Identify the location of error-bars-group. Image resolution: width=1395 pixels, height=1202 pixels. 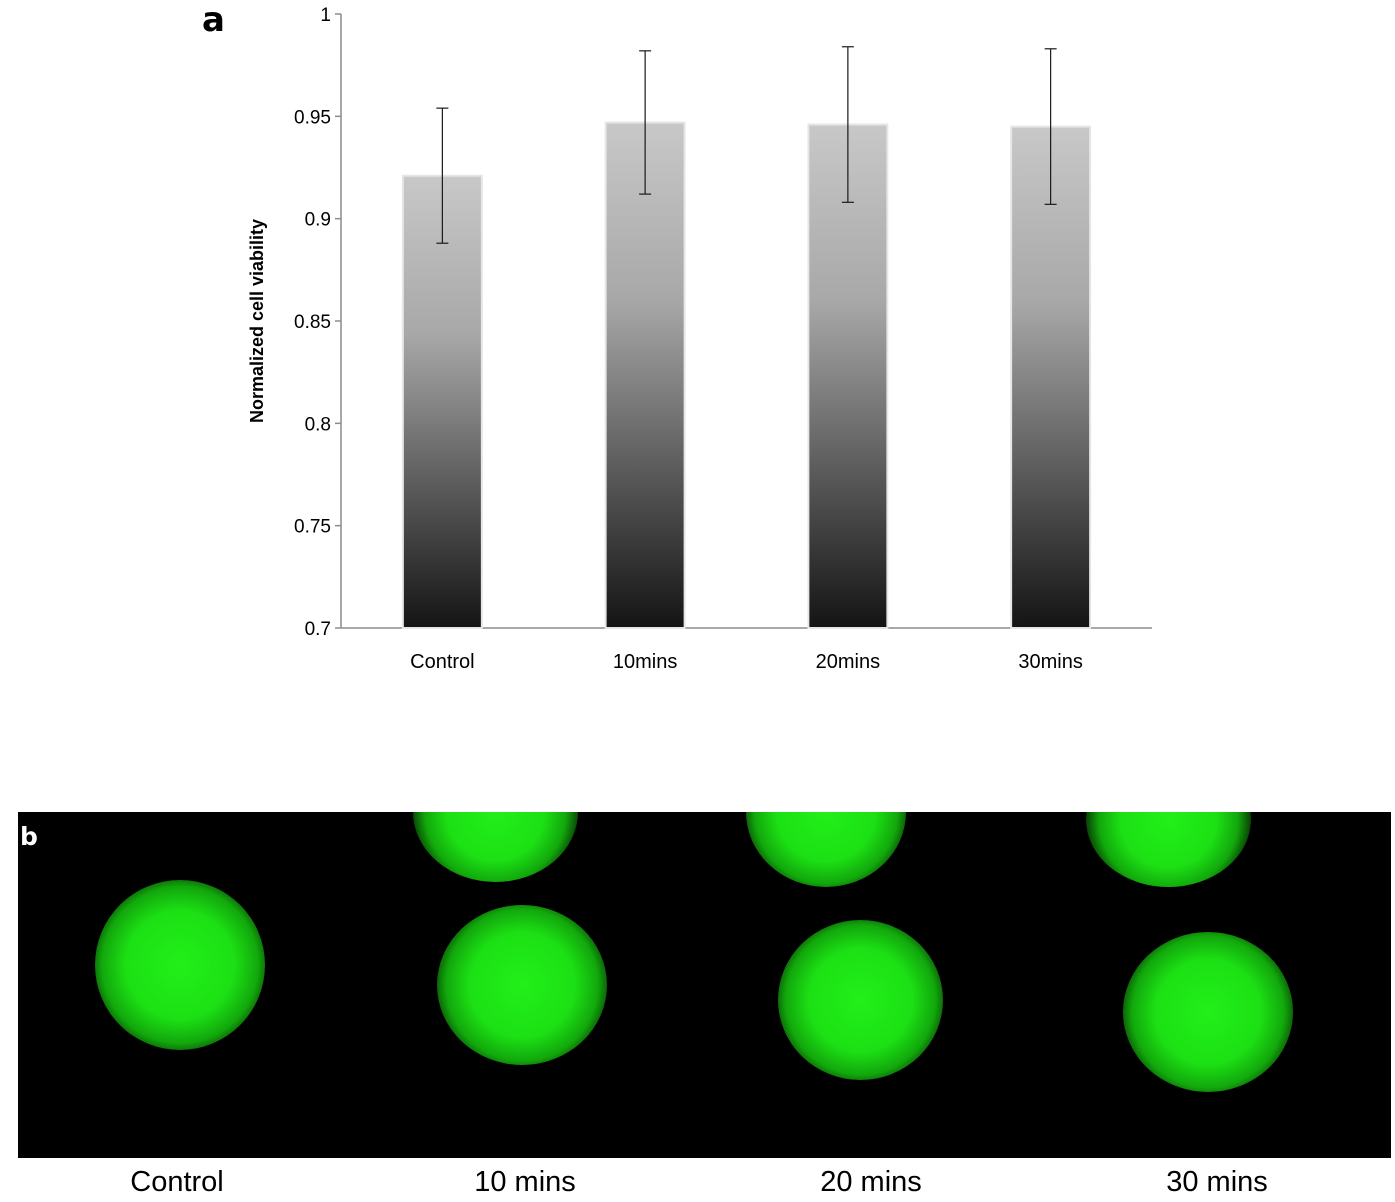
(746, 145).